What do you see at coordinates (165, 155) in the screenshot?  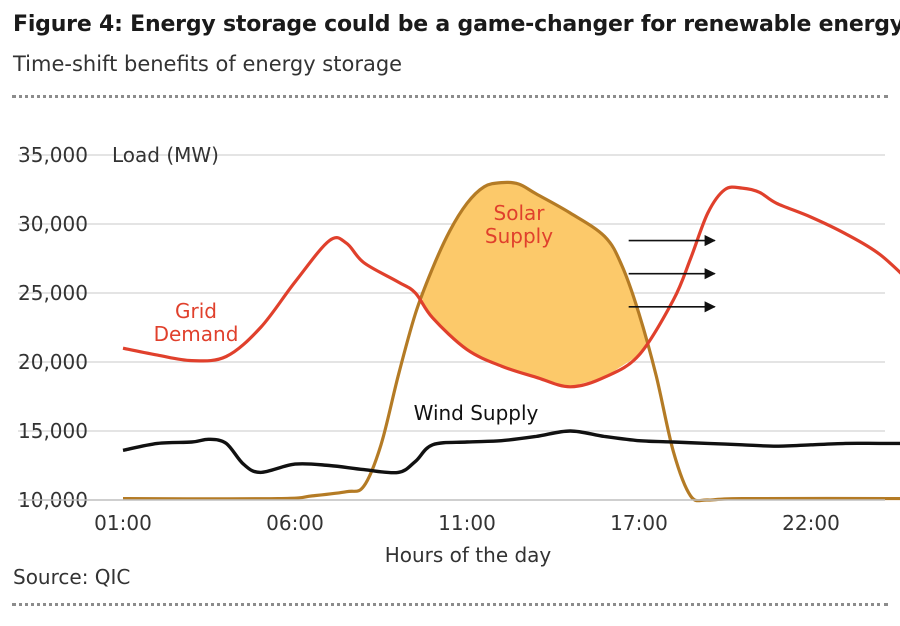 I see `y-axis-label: Load (MW)` at bounding box center [165, 155].